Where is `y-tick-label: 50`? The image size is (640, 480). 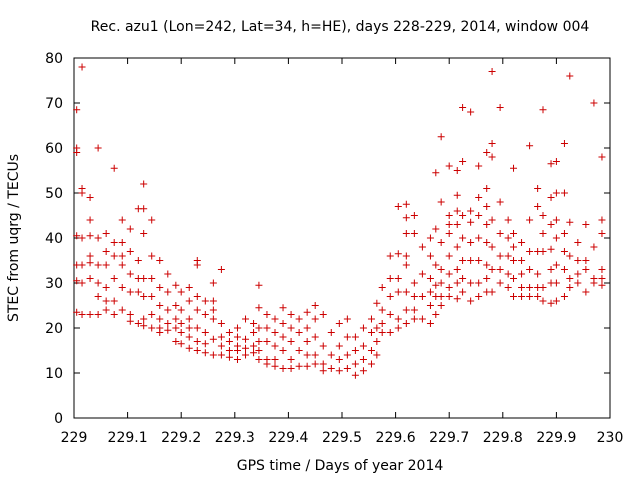 y-tick-label: 50 is located at coordinates (54, 194).